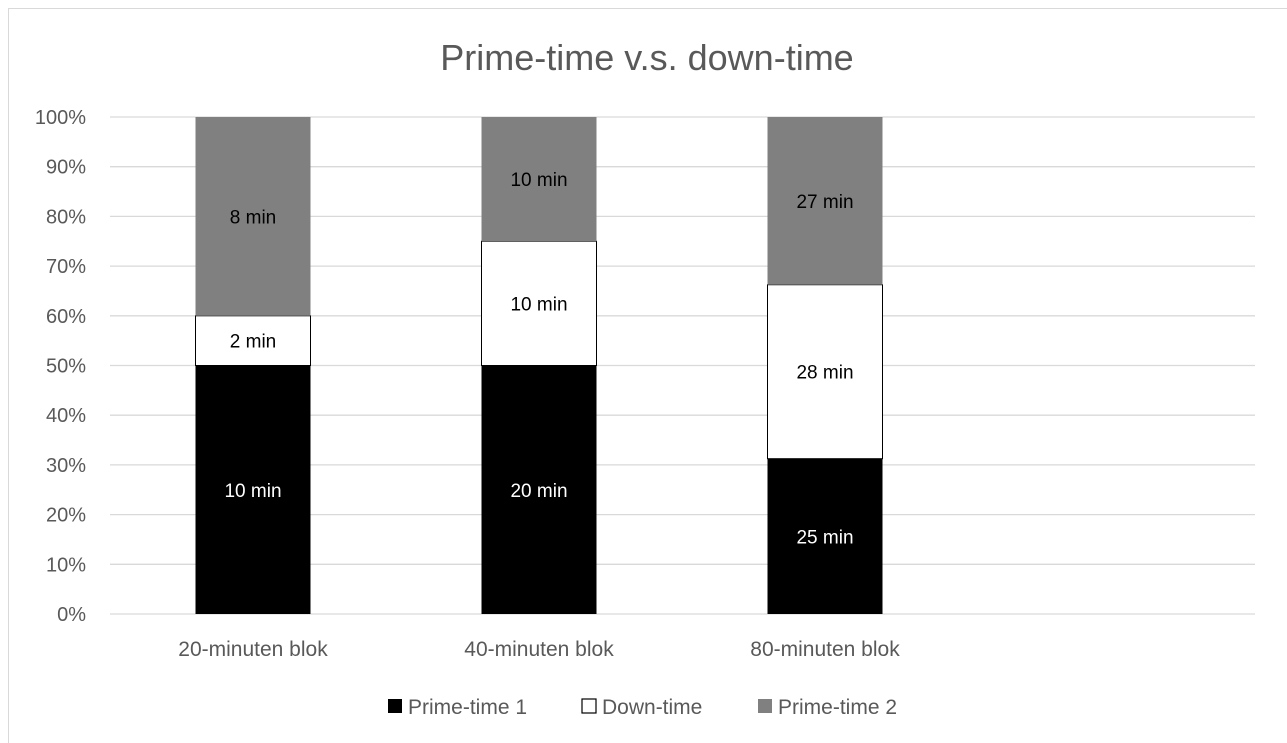 The width and height of the screenshot is (1287, 743). I want to click on x-tick-label: 80-minuten blok, so click(825, 649).